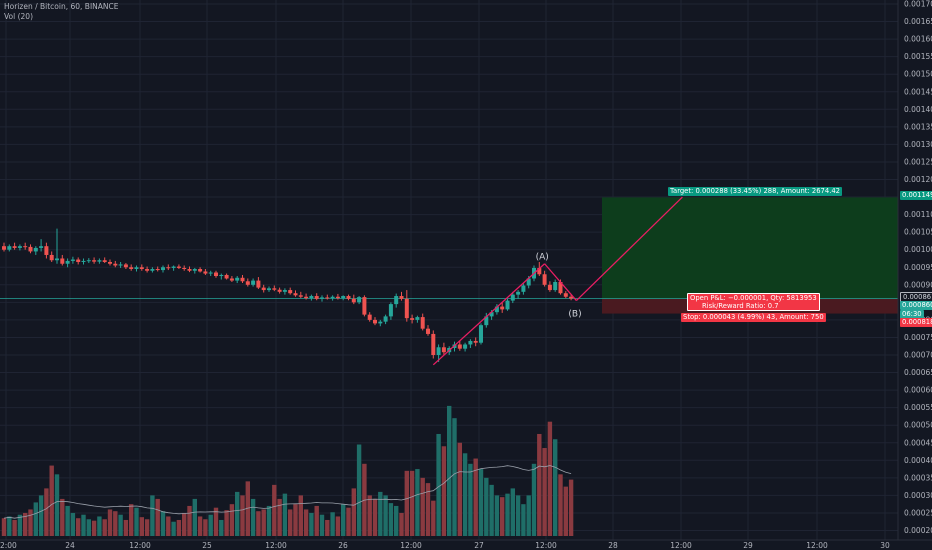 The height and width of the screenshot is (550, 932). Describe the element at coordinates (19, 16) in the screenshot. I see `volume-legend: Vol (20)` at that location.